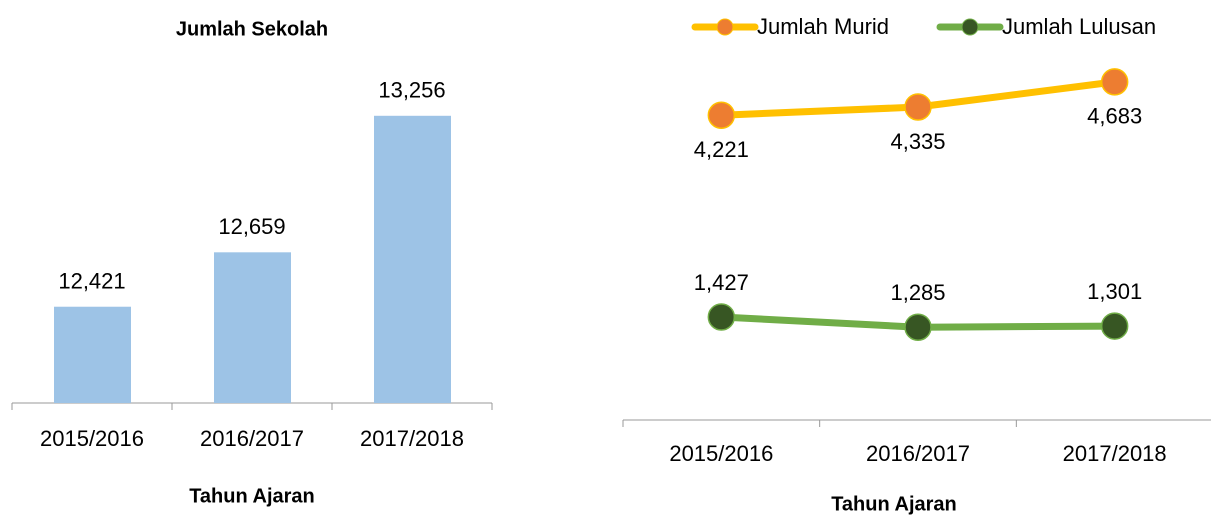 The width and height of the screenshot is (1211, 515). What do you see at coordinates (721, 149) in the screenshot?
I see `data-label: 4,221` at bounding box center [721, 149].